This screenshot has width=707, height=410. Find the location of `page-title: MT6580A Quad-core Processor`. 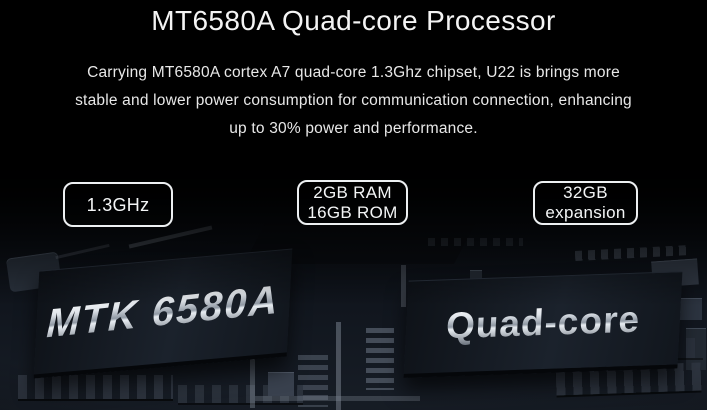

page-title: MT6580A Quad-core Processor is located at coordinates (353, 20).